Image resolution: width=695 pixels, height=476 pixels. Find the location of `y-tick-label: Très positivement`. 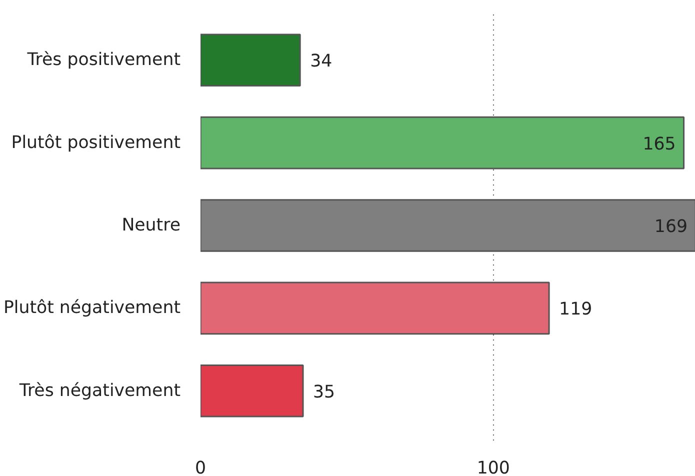

y-tick-label: Très positivement is located at coordinates (103, 60).